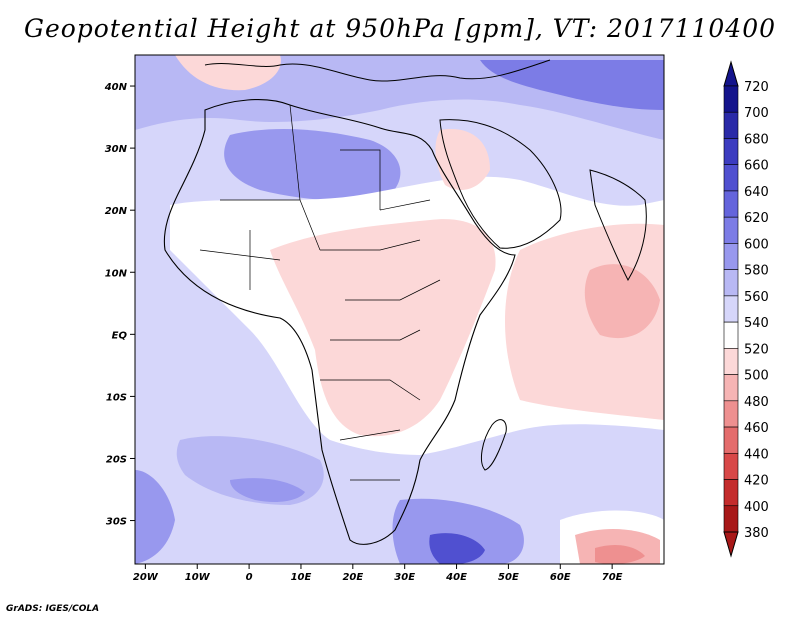  What do you see at coordinates (301, 577) in the screenshot?
I see `x-tick-label: 10E` at bounding box center [301, 577].